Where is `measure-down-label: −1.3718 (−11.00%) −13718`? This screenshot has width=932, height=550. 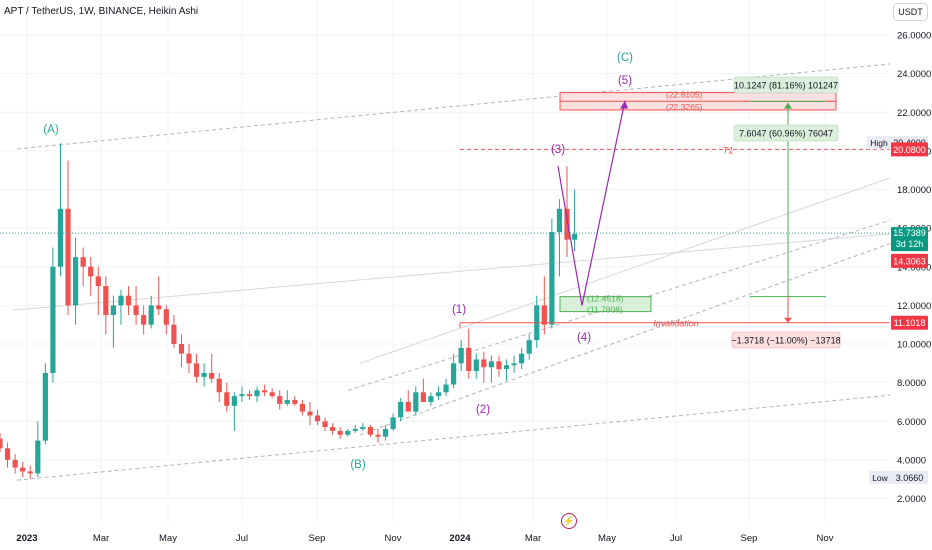 measure-down-label: −1.3718 (−11.00%) −13718 is located at coordinates (785, 341).